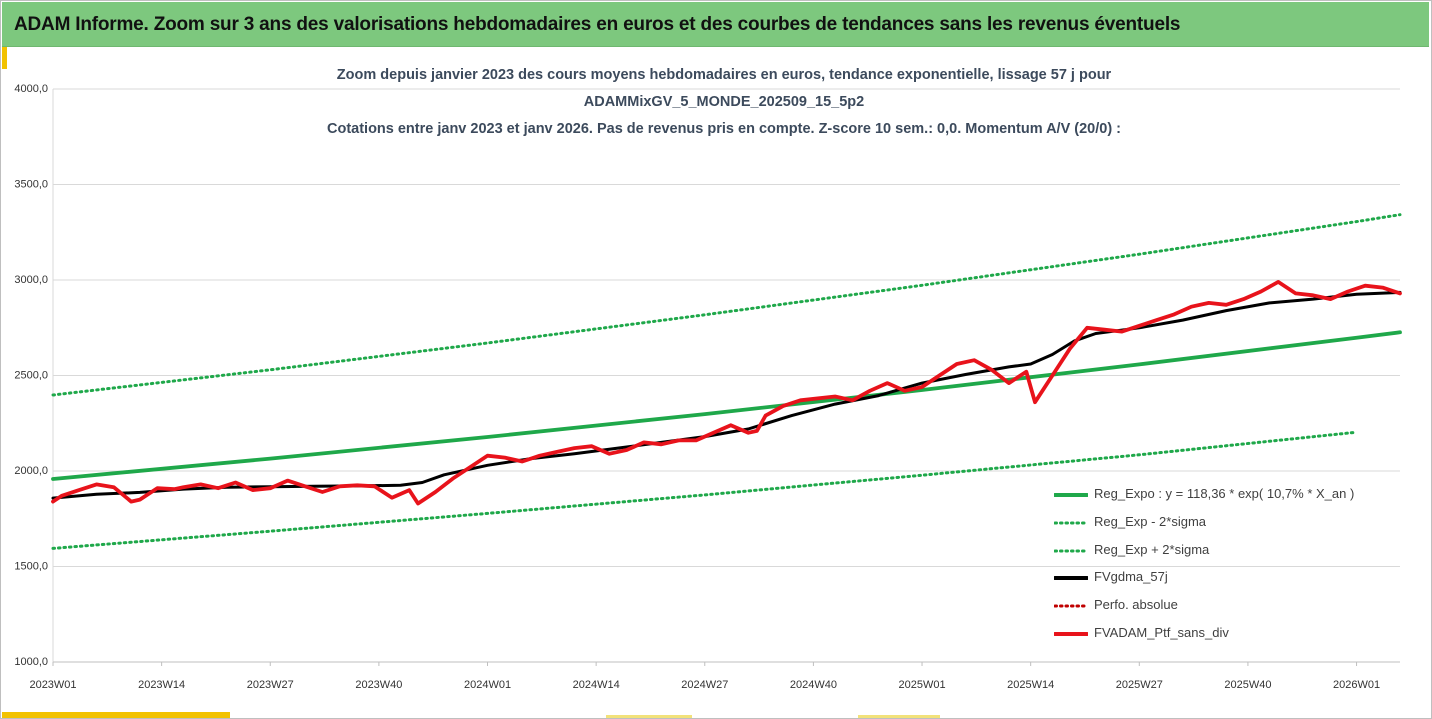 The image size is (1432, 719). What do you see at coordinates (596, 685) in the screenshot?
I see `x-tick-label: 2024W14` at bounding box center [596, 685].